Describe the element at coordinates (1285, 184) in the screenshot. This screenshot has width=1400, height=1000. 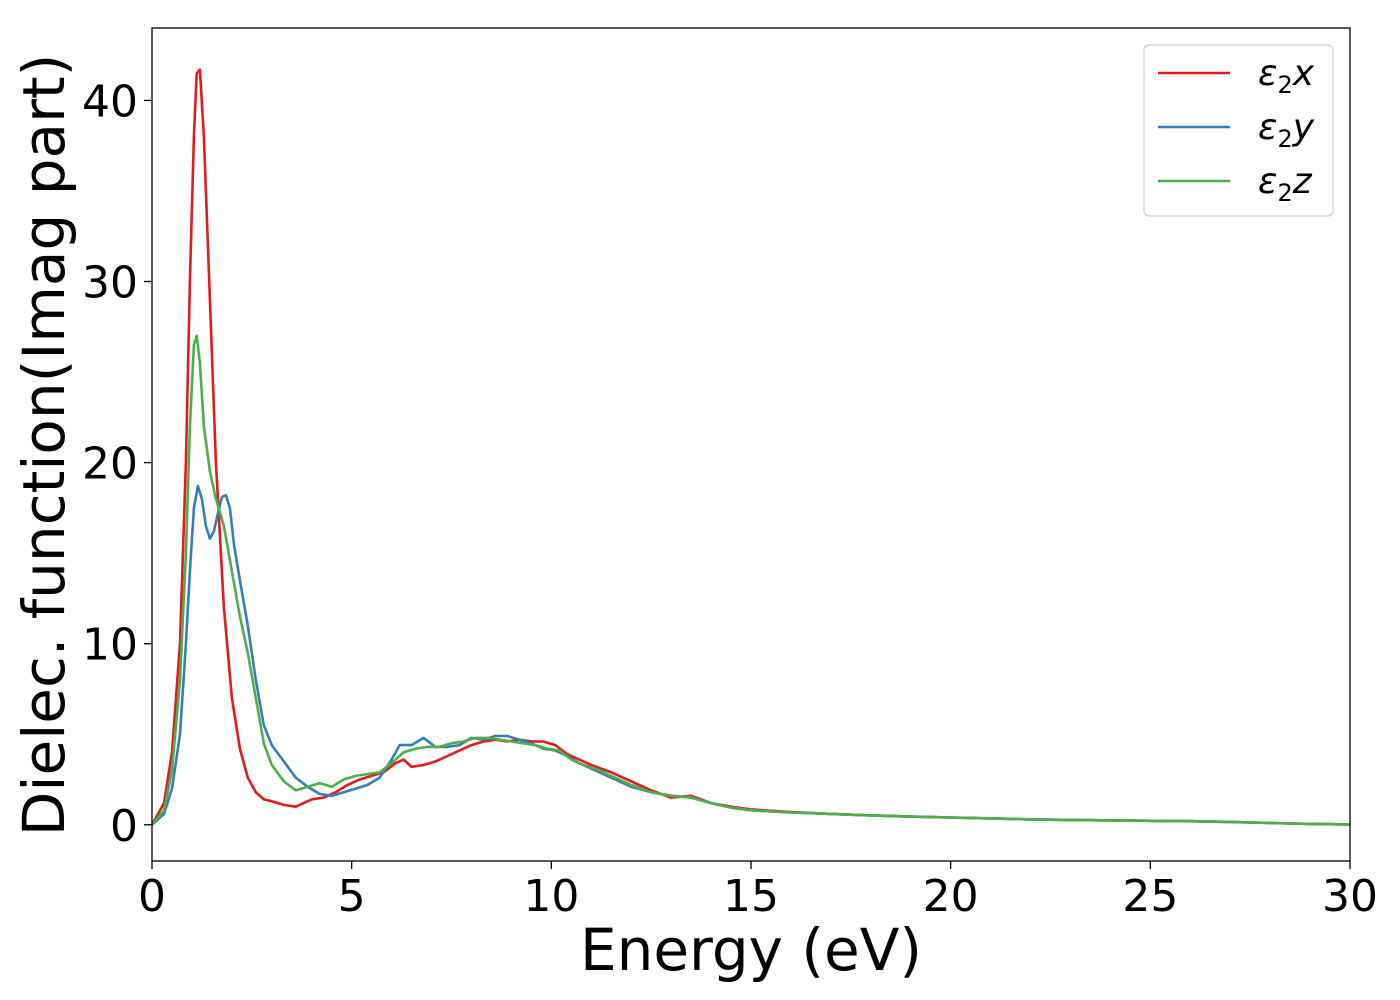
I see `legend-label: ε2z` at that location.